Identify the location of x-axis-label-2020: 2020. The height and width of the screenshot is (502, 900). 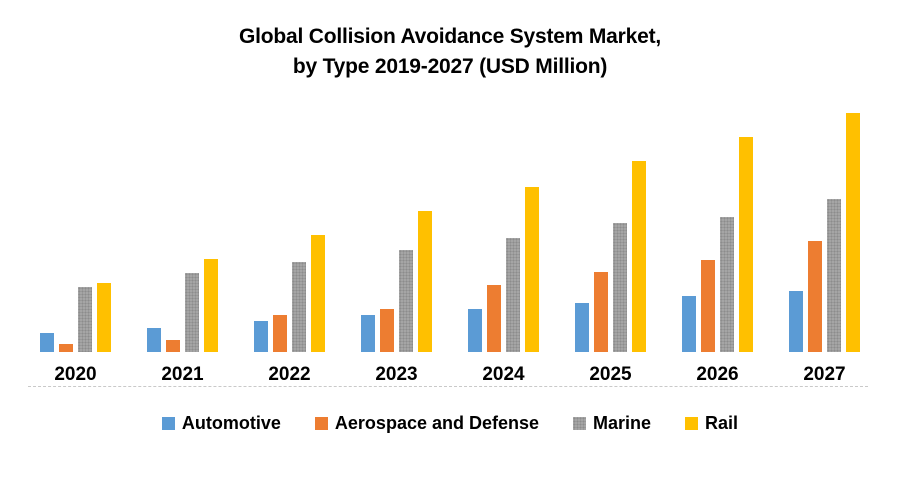
(75, 374).